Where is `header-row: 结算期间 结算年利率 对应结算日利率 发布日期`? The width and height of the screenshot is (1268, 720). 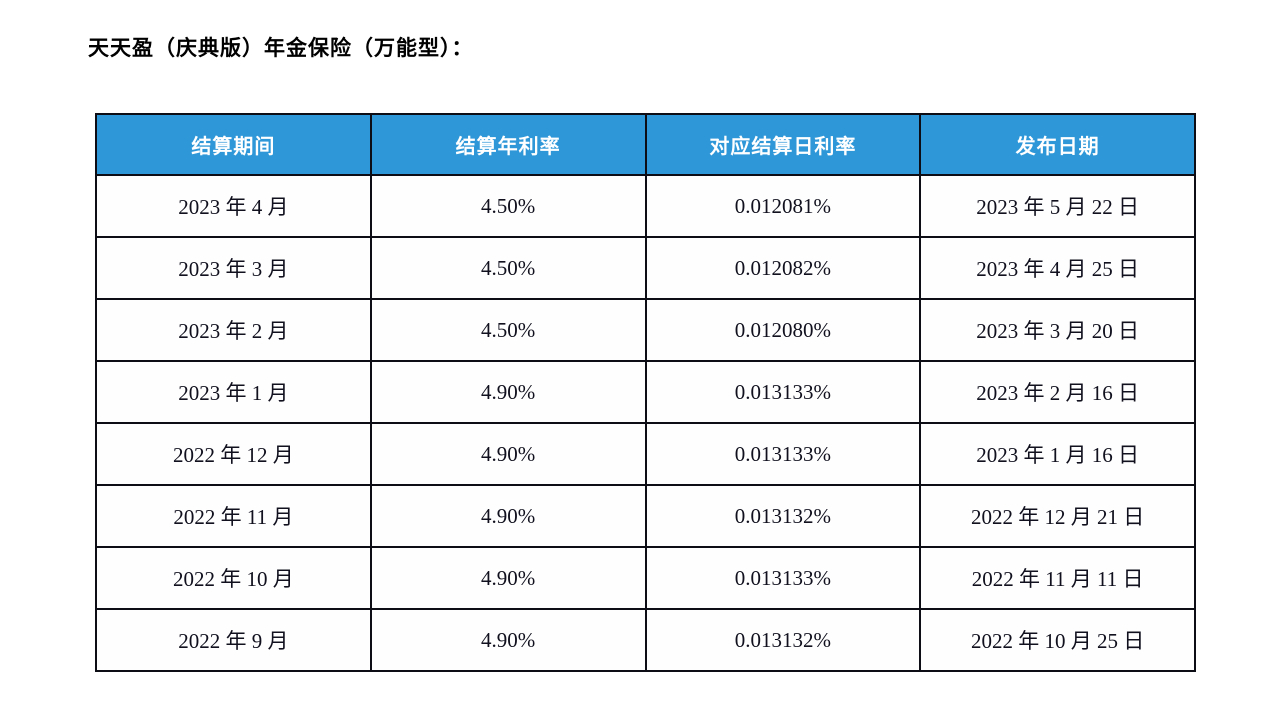 header-row: 结算期间 结算年利率 对应结算日利率 发布日期 is located at coordinates (645, 144).